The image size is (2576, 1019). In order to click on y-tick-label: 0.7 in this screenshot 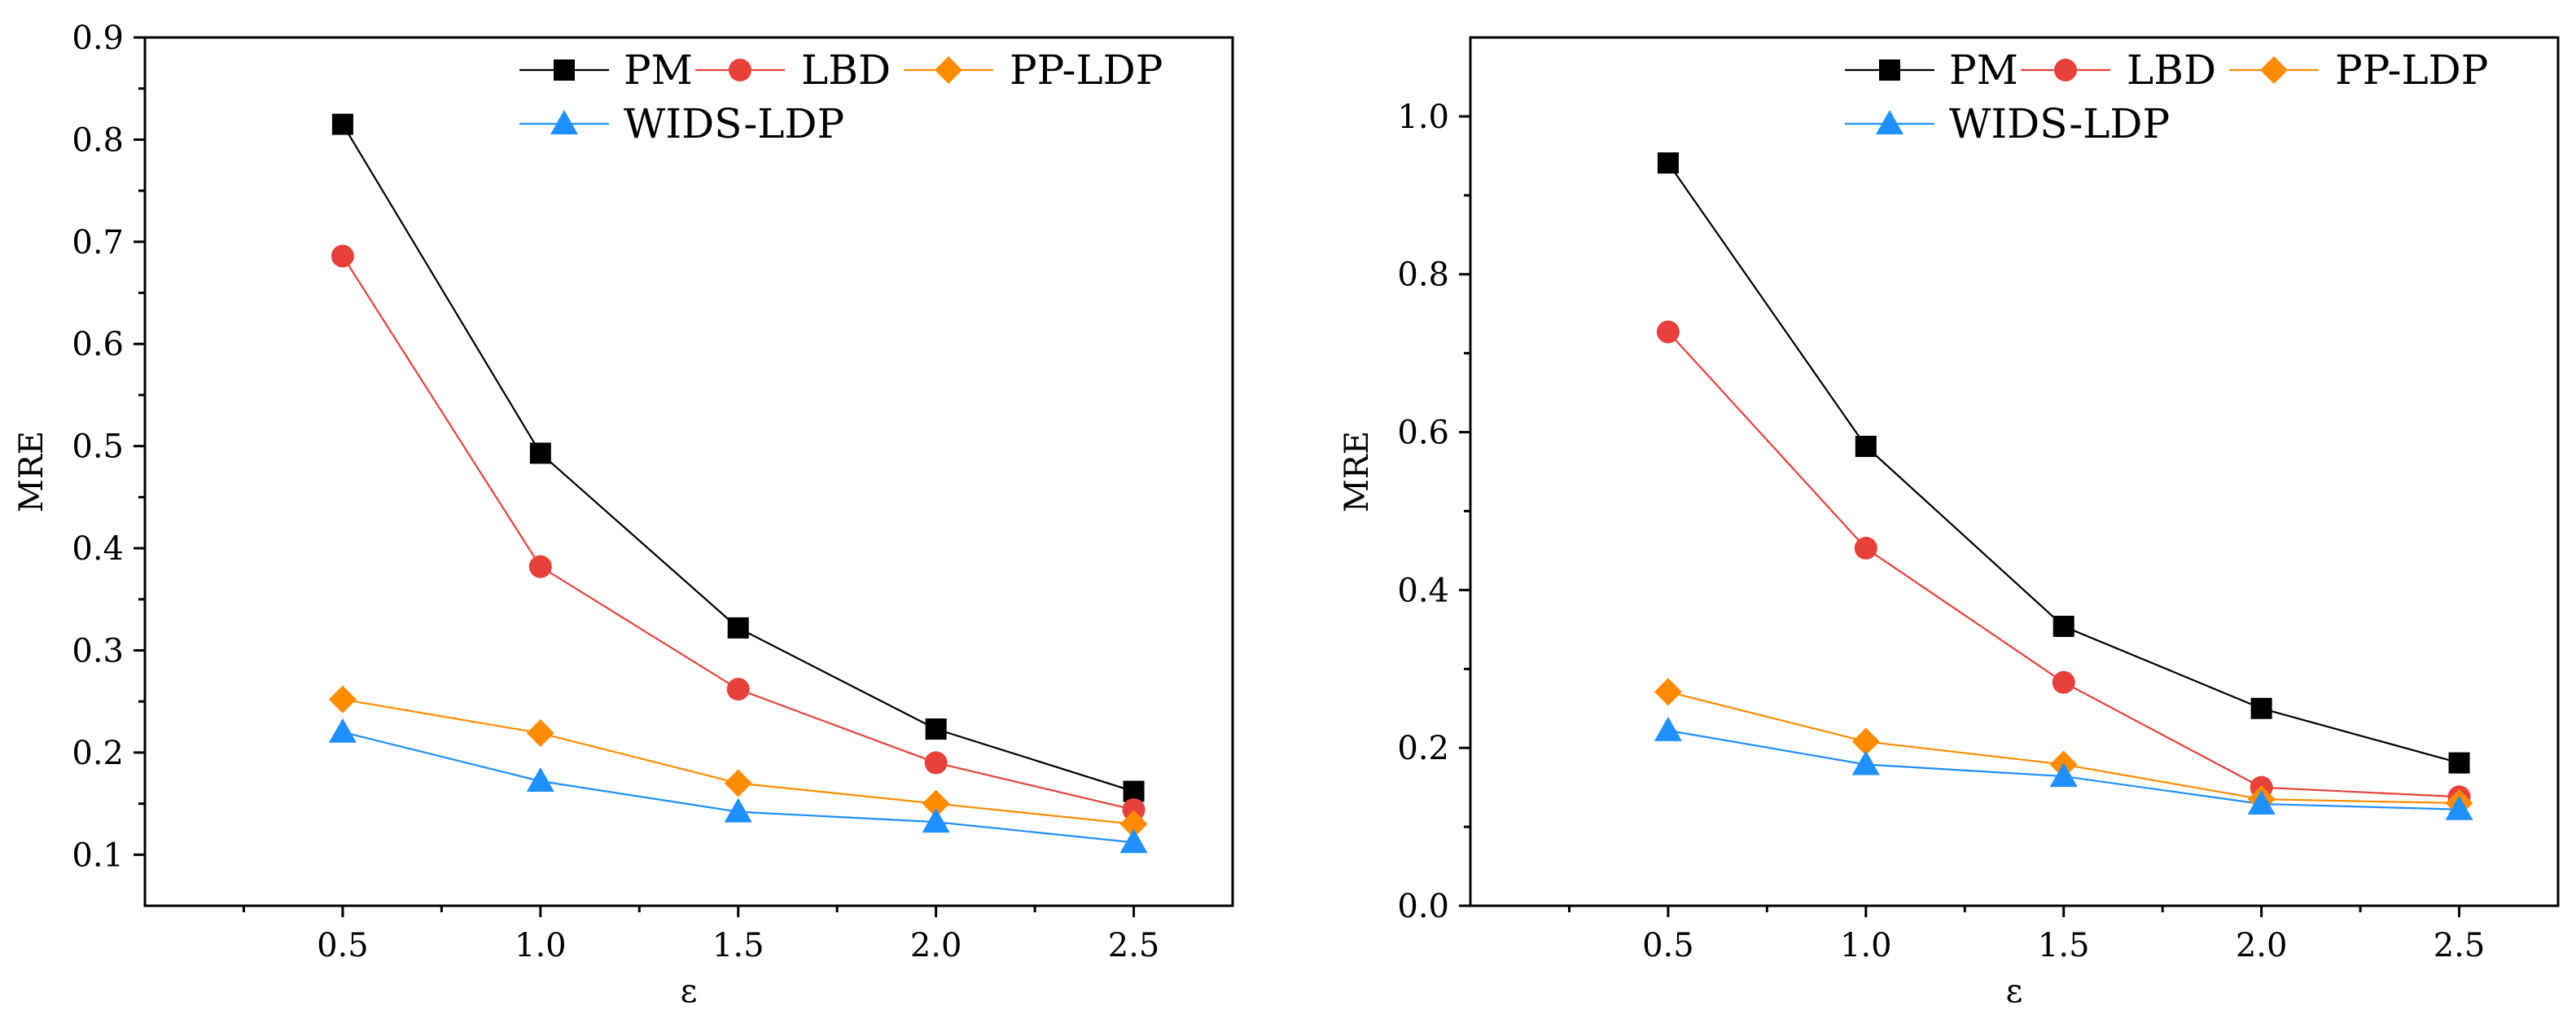, I will do `click(98, 242)`.